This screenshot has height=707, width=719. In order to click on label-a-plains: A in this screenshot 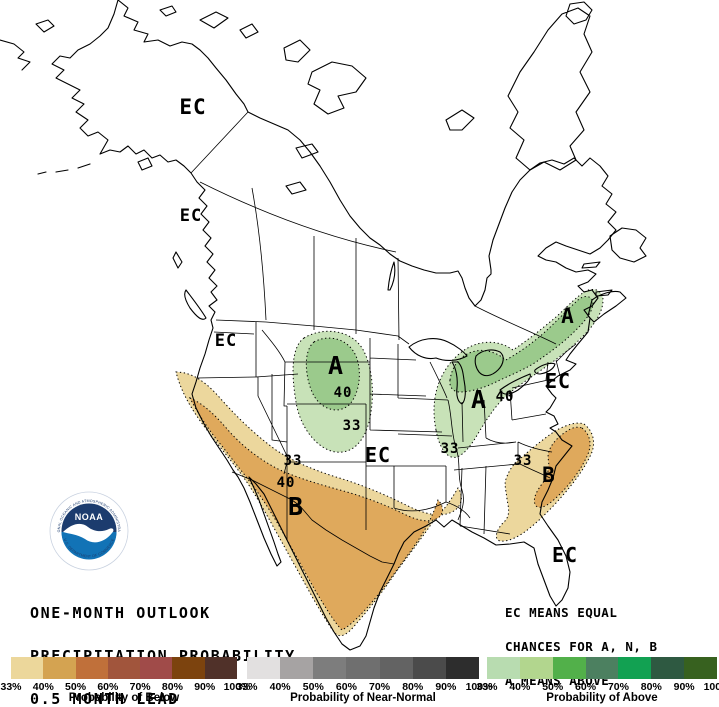, I will do `click(336, 365)`.